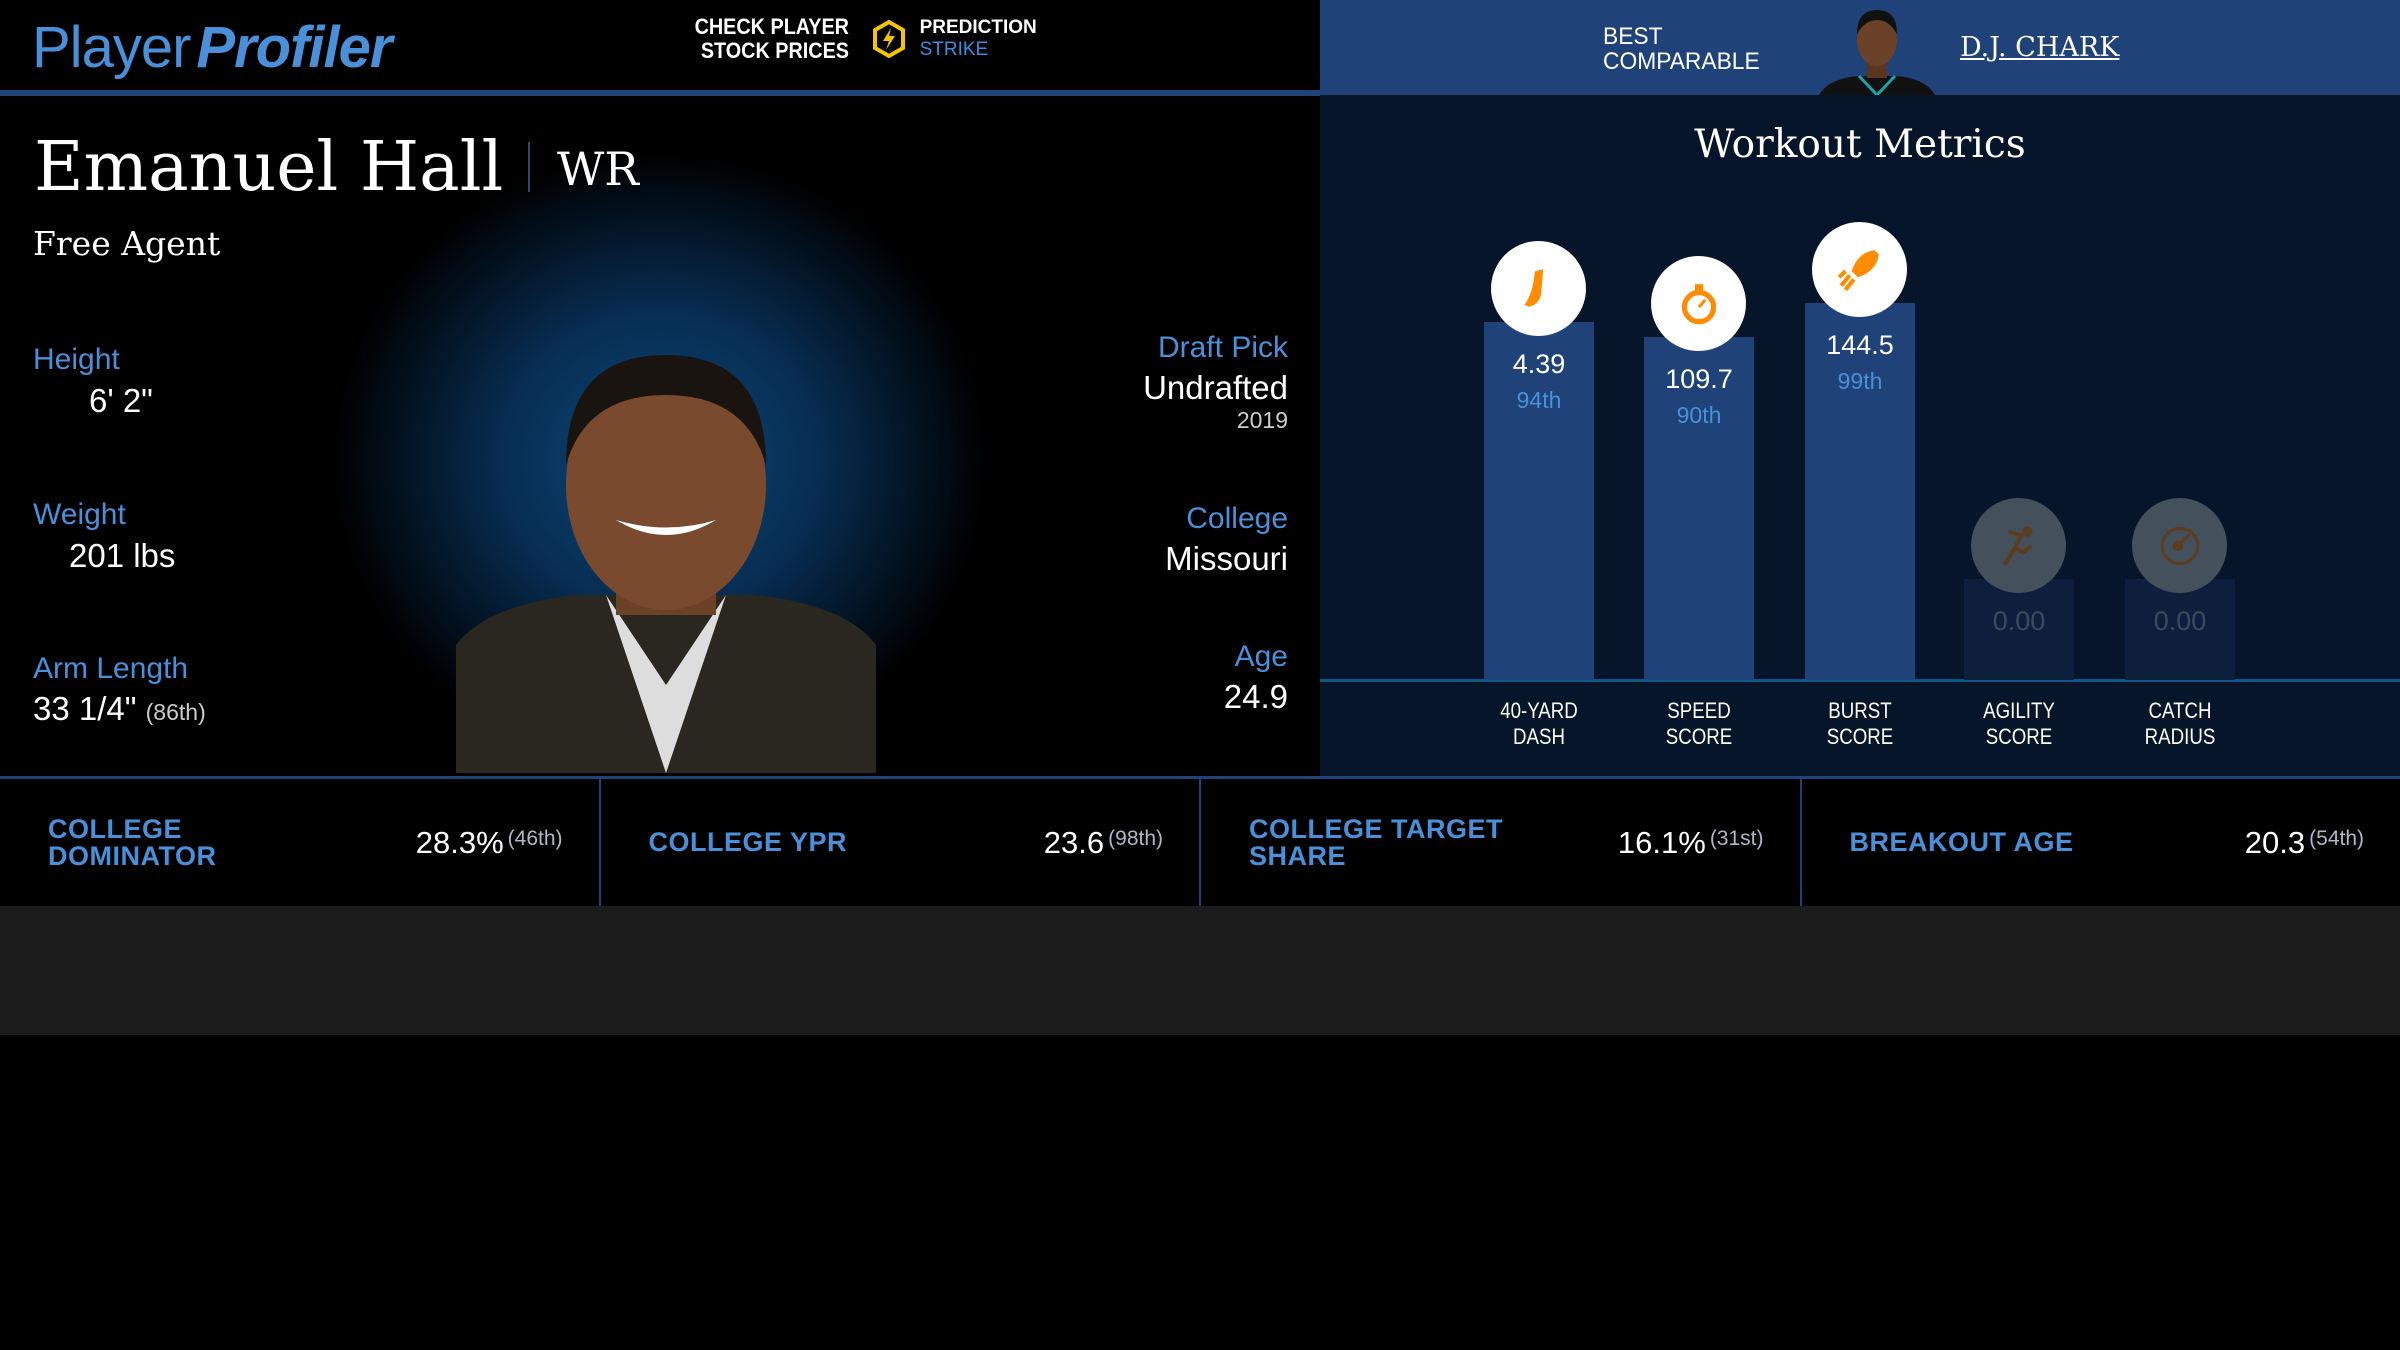 This screenshot has width=2400, height=1350. Describe the element at coordinates (132, 842) in the screenshot. I see `stat-label: COLLEGE DOMINATOR` at that location.